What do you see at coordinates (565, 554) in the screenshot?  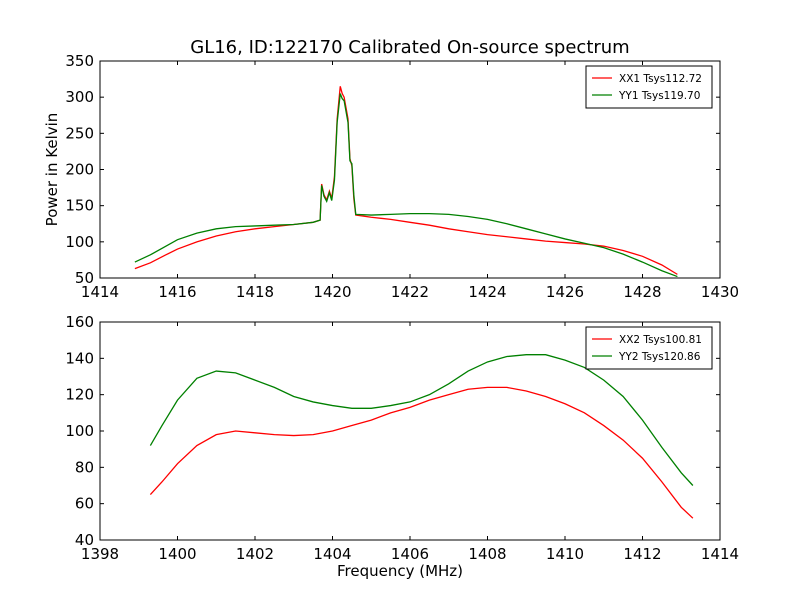 I see `x-tick-label: 1410` at bounding box center [565, 554].